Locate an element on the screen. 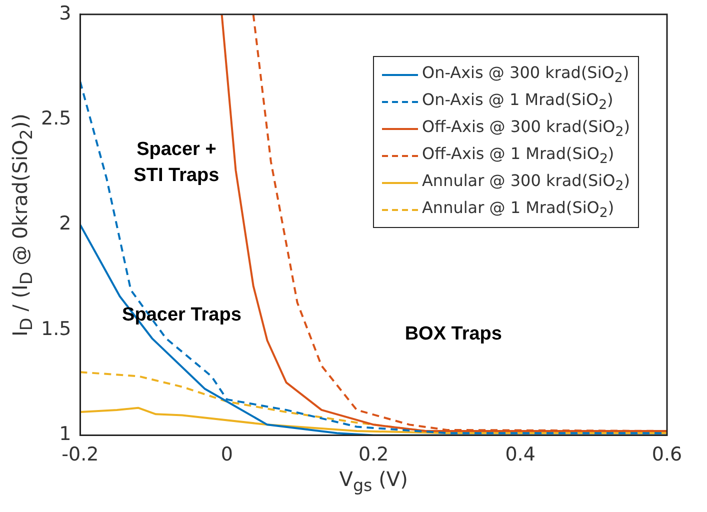 The height and width of the screenshot is (512, 707). legend-label: Off-Axis @ 300 krad(SiO$_{2}$) is located at coordinates (526, 128).